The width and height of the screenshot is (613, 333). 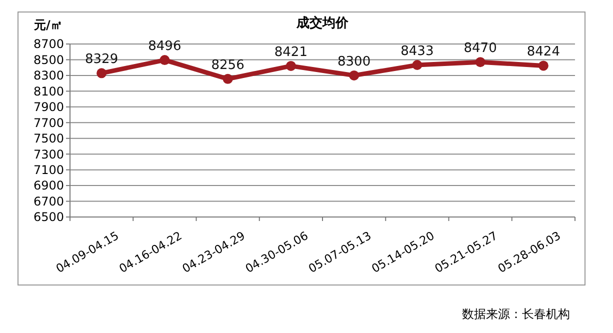 I want to click on data-label: 8421, so click(x=291, y=52).